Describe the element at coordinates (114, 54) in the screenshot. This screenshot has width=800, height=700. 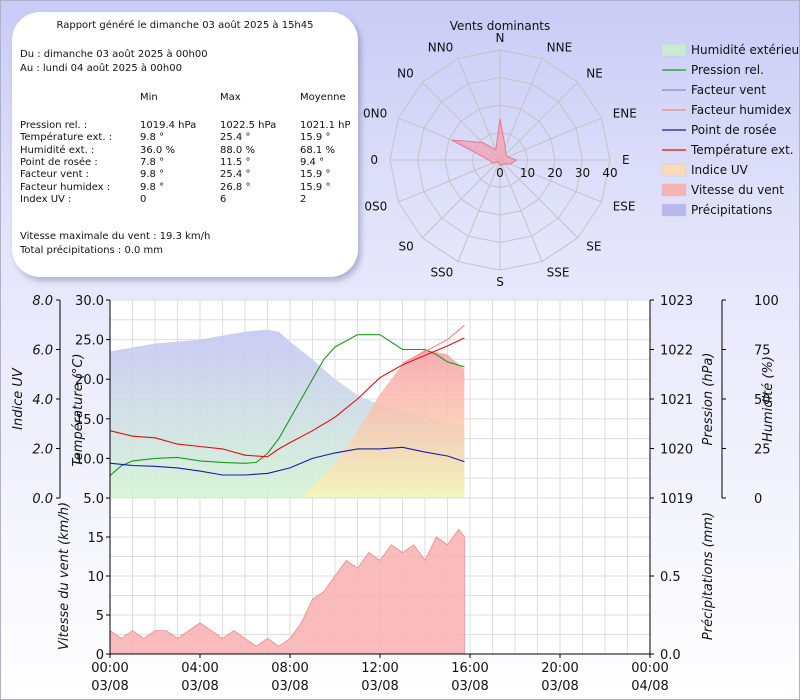
I see `report-from: Du : dimanche 03 août 2025 à 00h00` at that location.